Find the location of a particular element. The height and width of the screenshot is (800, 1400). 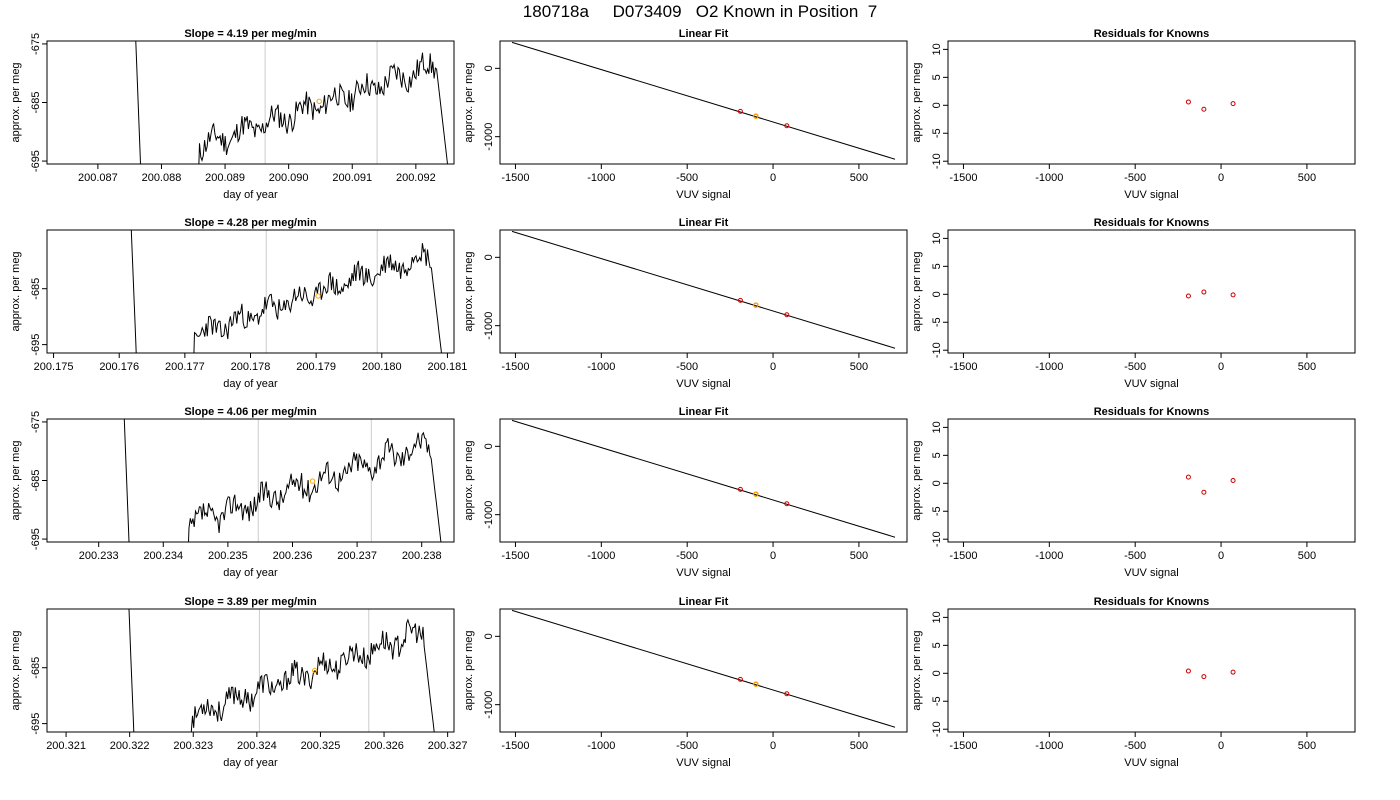

x-tick-label: 200.176 is located at coordinates (119, 367).